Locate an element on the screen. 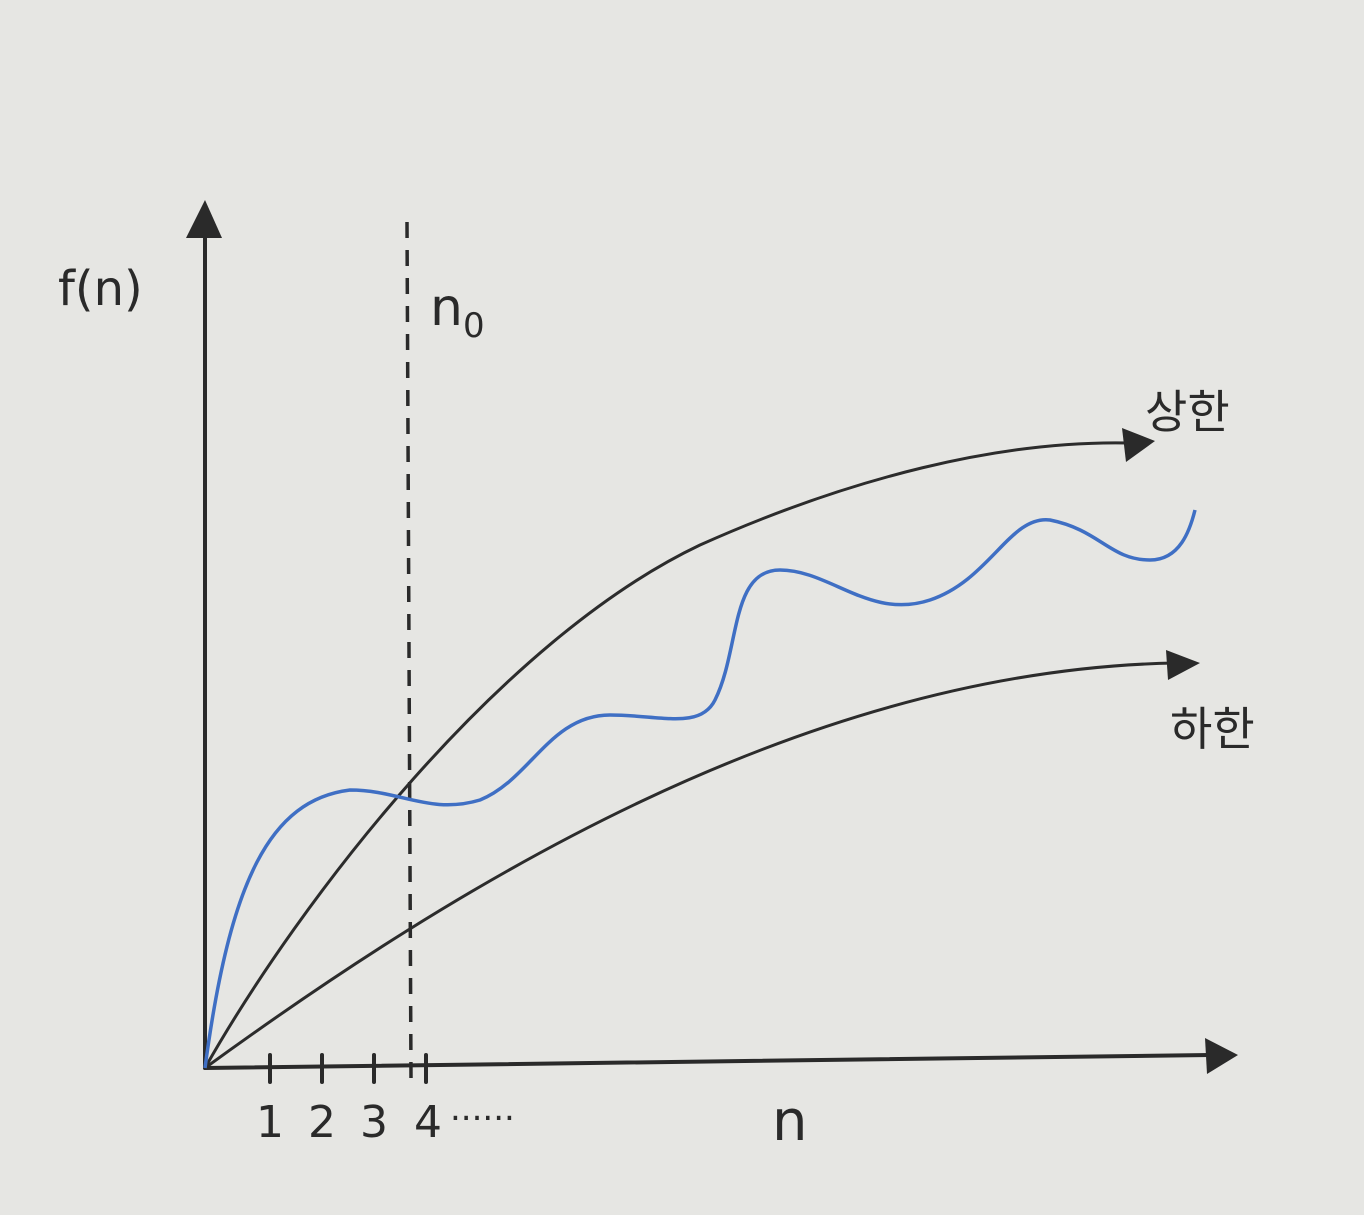 The height and width of the screenshot is (1215, 1364). x-tick-label: 3 is located at coordinates (374, 1122).